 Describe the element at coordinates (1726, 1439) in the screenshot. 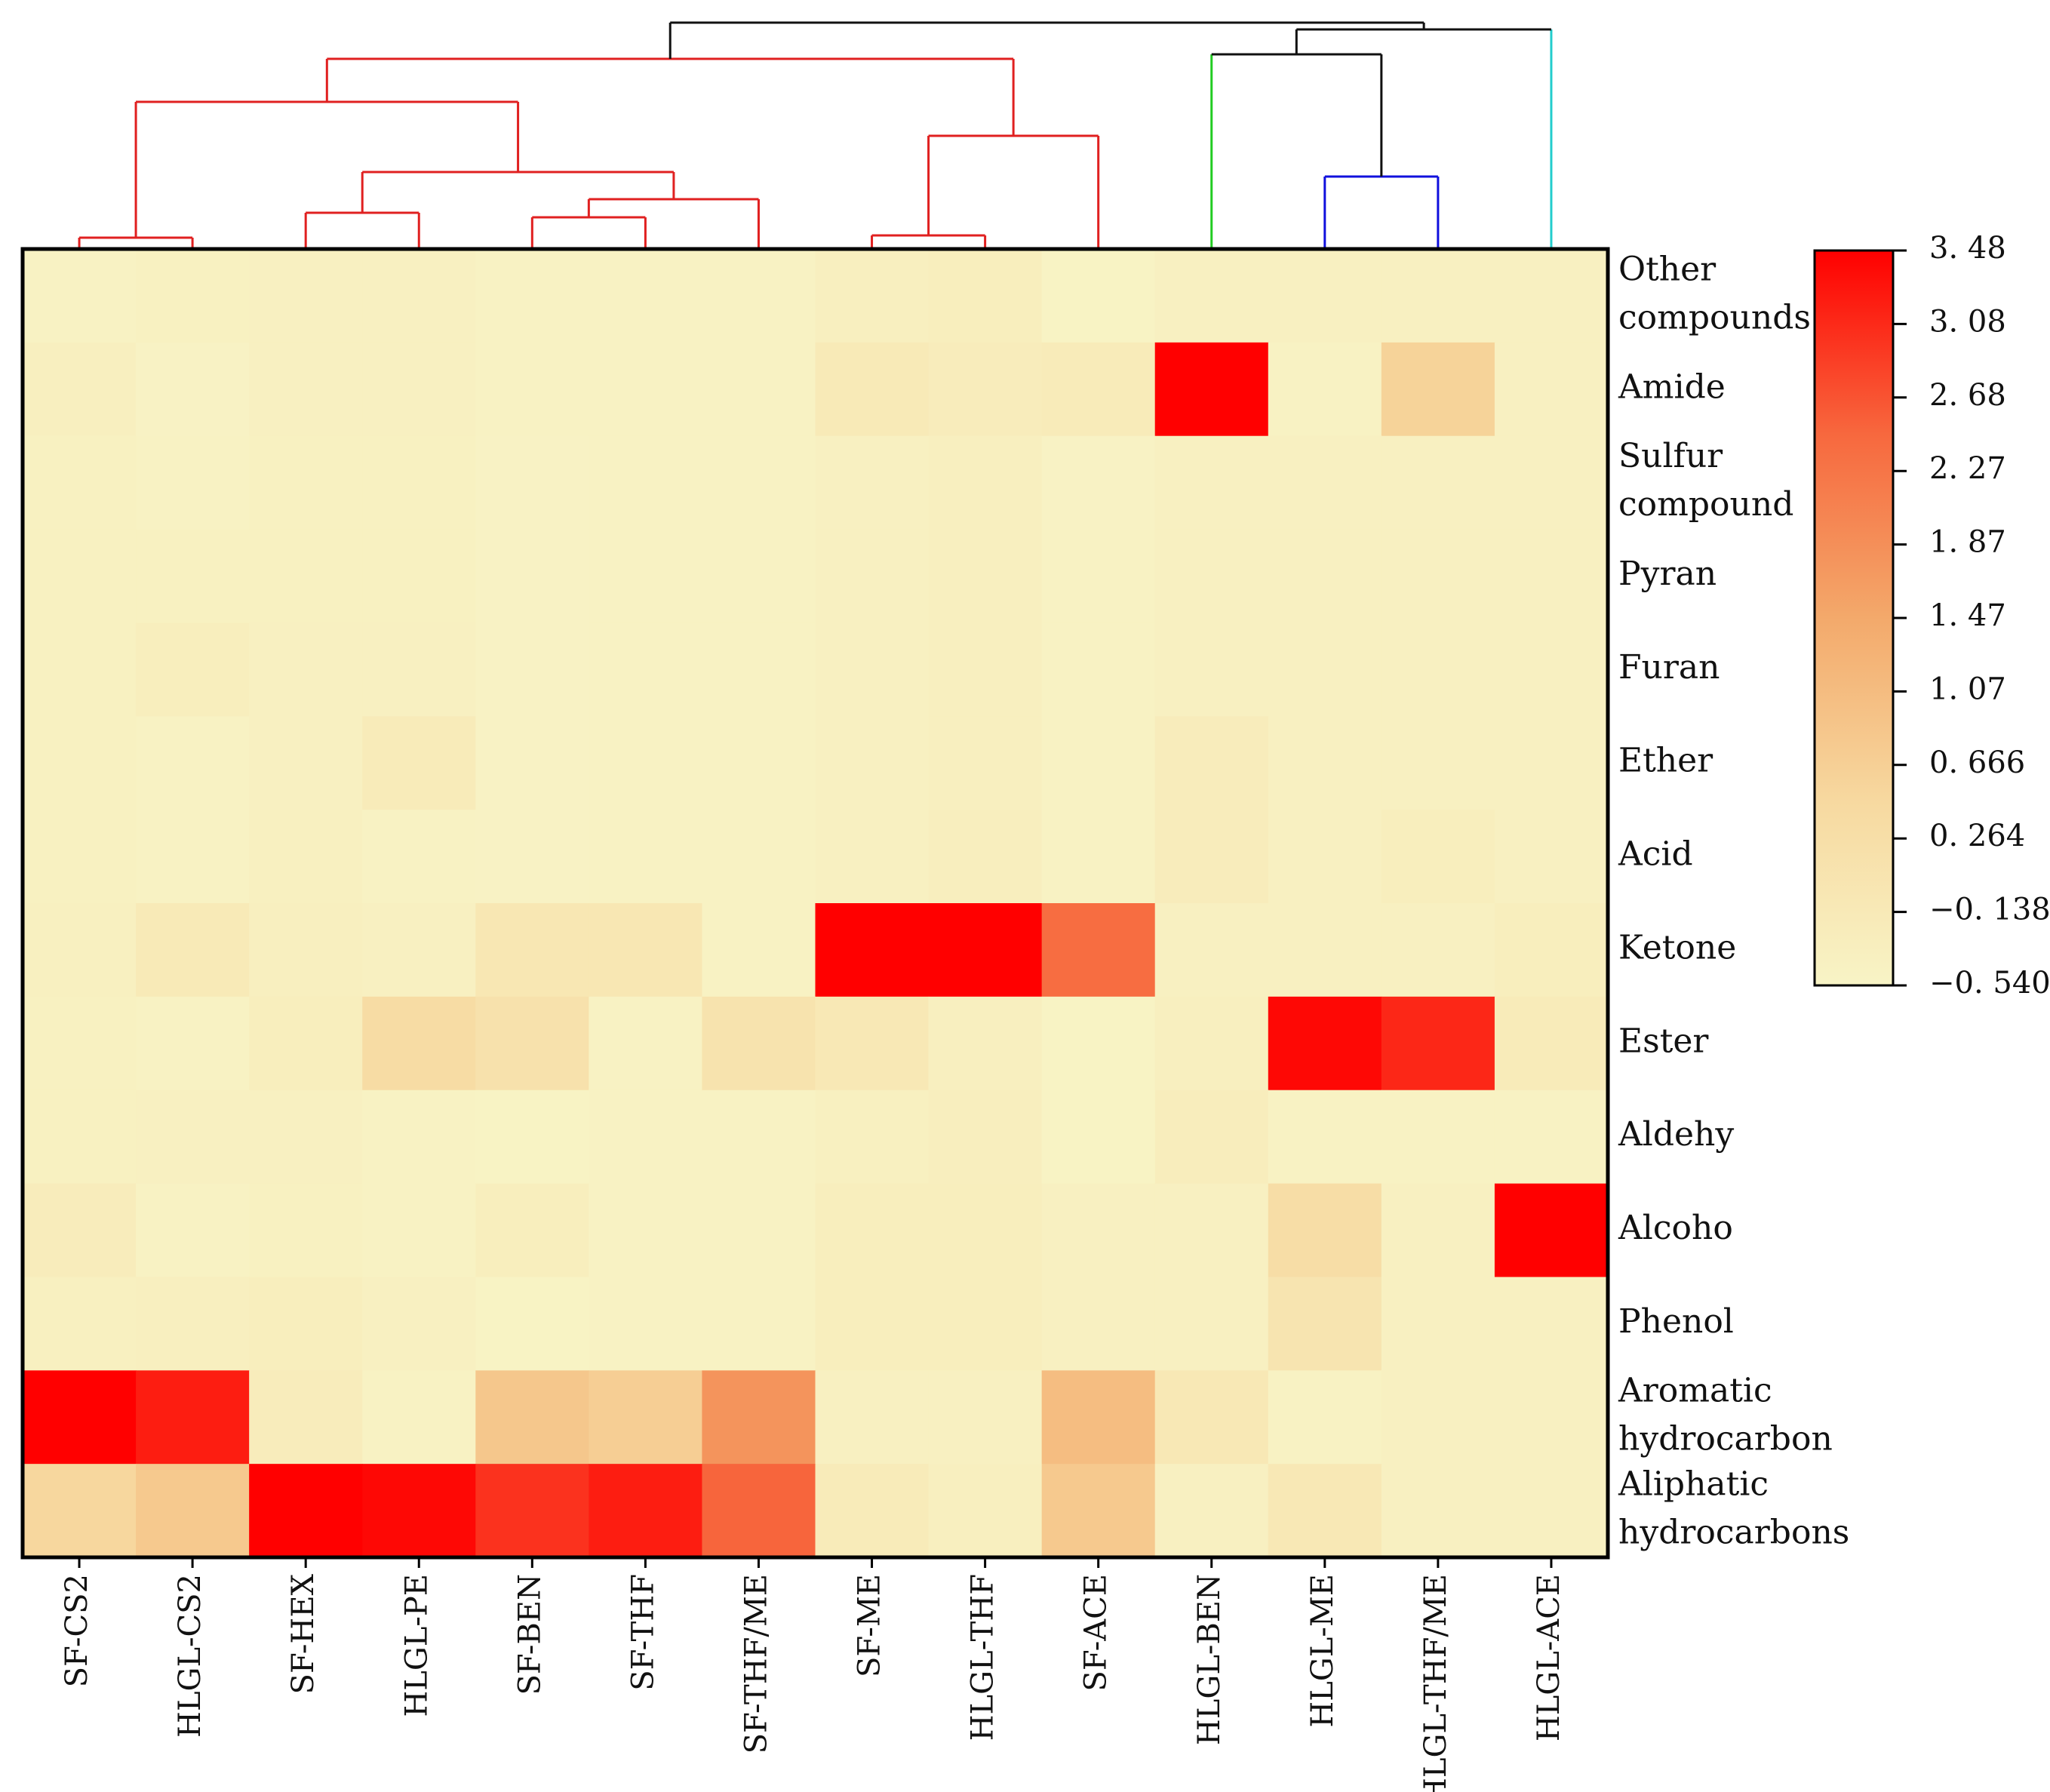

I see `row-label: hydrocarbon` at that location.